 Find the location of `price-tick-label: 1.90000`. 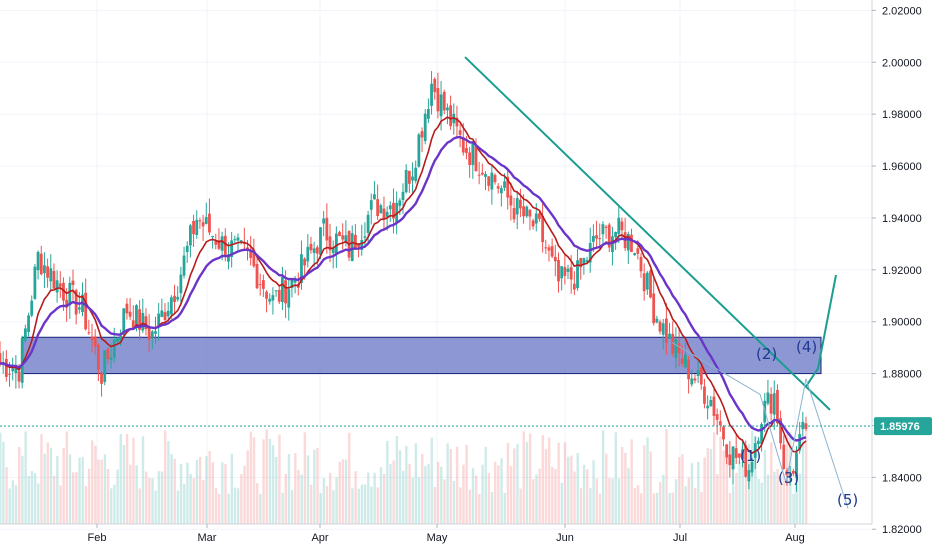

price-tick-label: 1.90000 is located at coordinates (902, 323).